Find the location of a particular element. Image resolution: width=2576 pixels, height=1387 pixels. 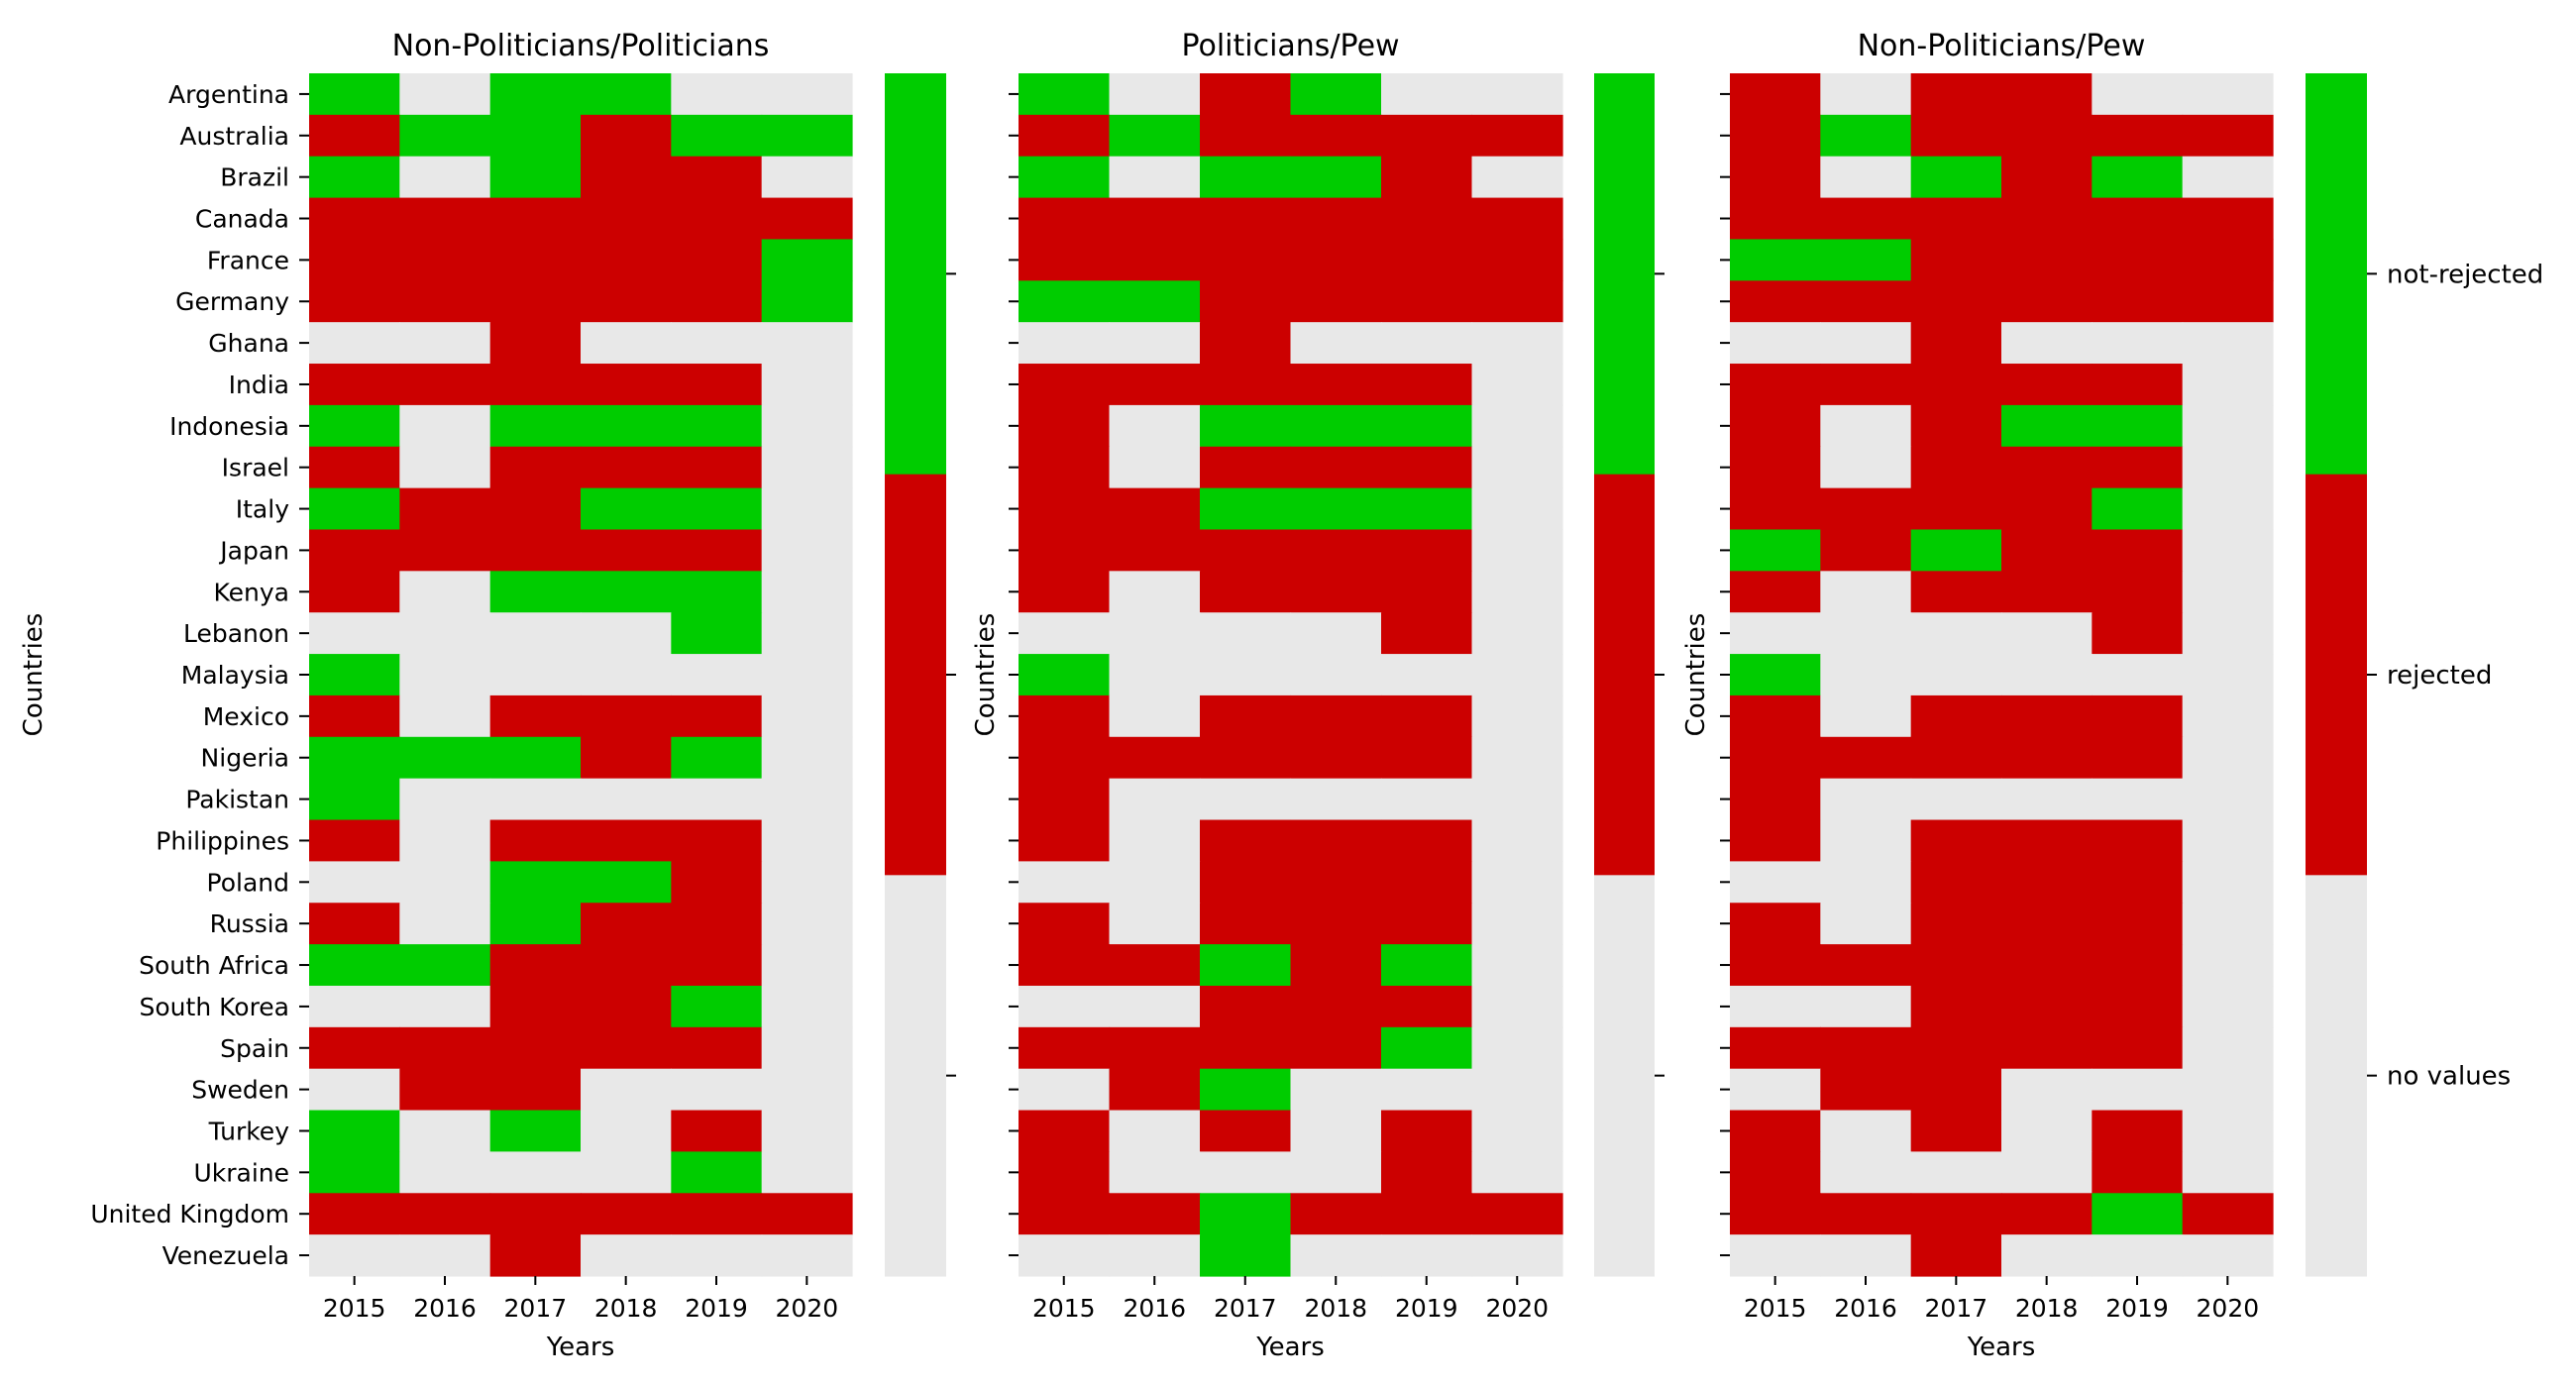

y-tick-label: Brazil is located at coordinates (254, 177).